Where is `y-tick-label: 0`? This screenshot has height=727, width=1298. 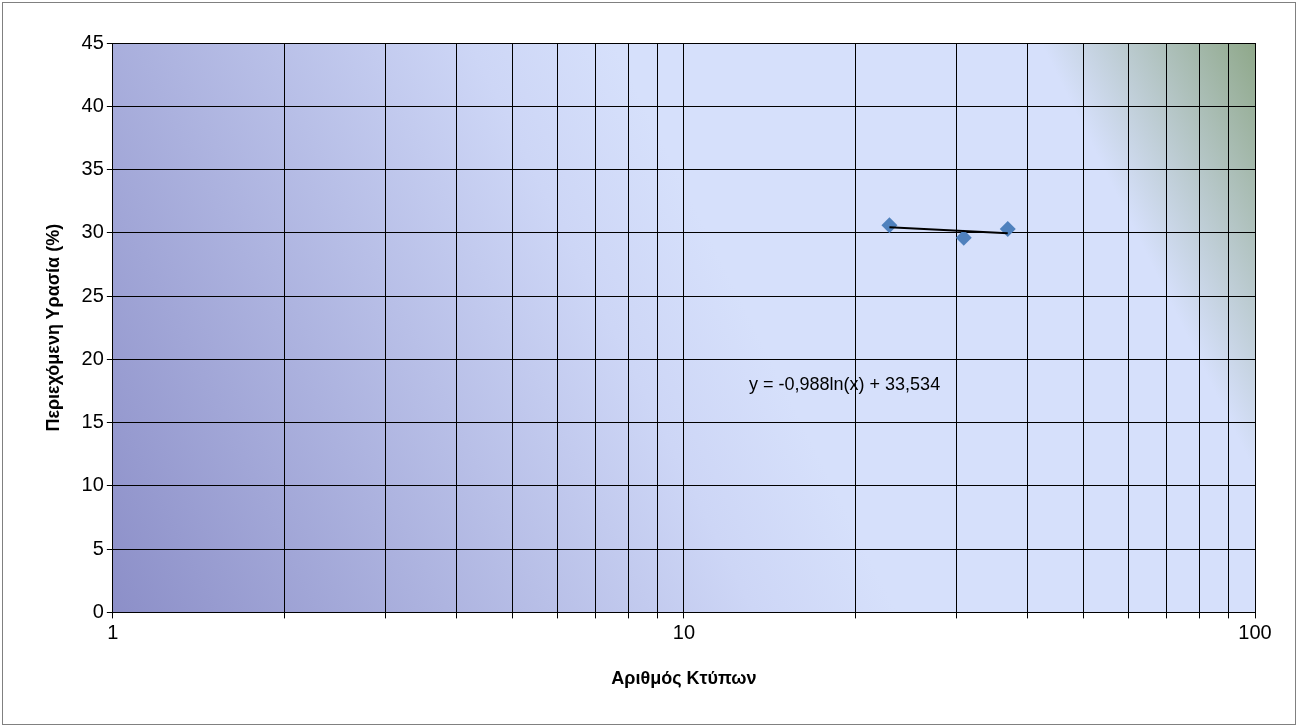 y-tick-label: 0 is located at coordinates (98, 610).